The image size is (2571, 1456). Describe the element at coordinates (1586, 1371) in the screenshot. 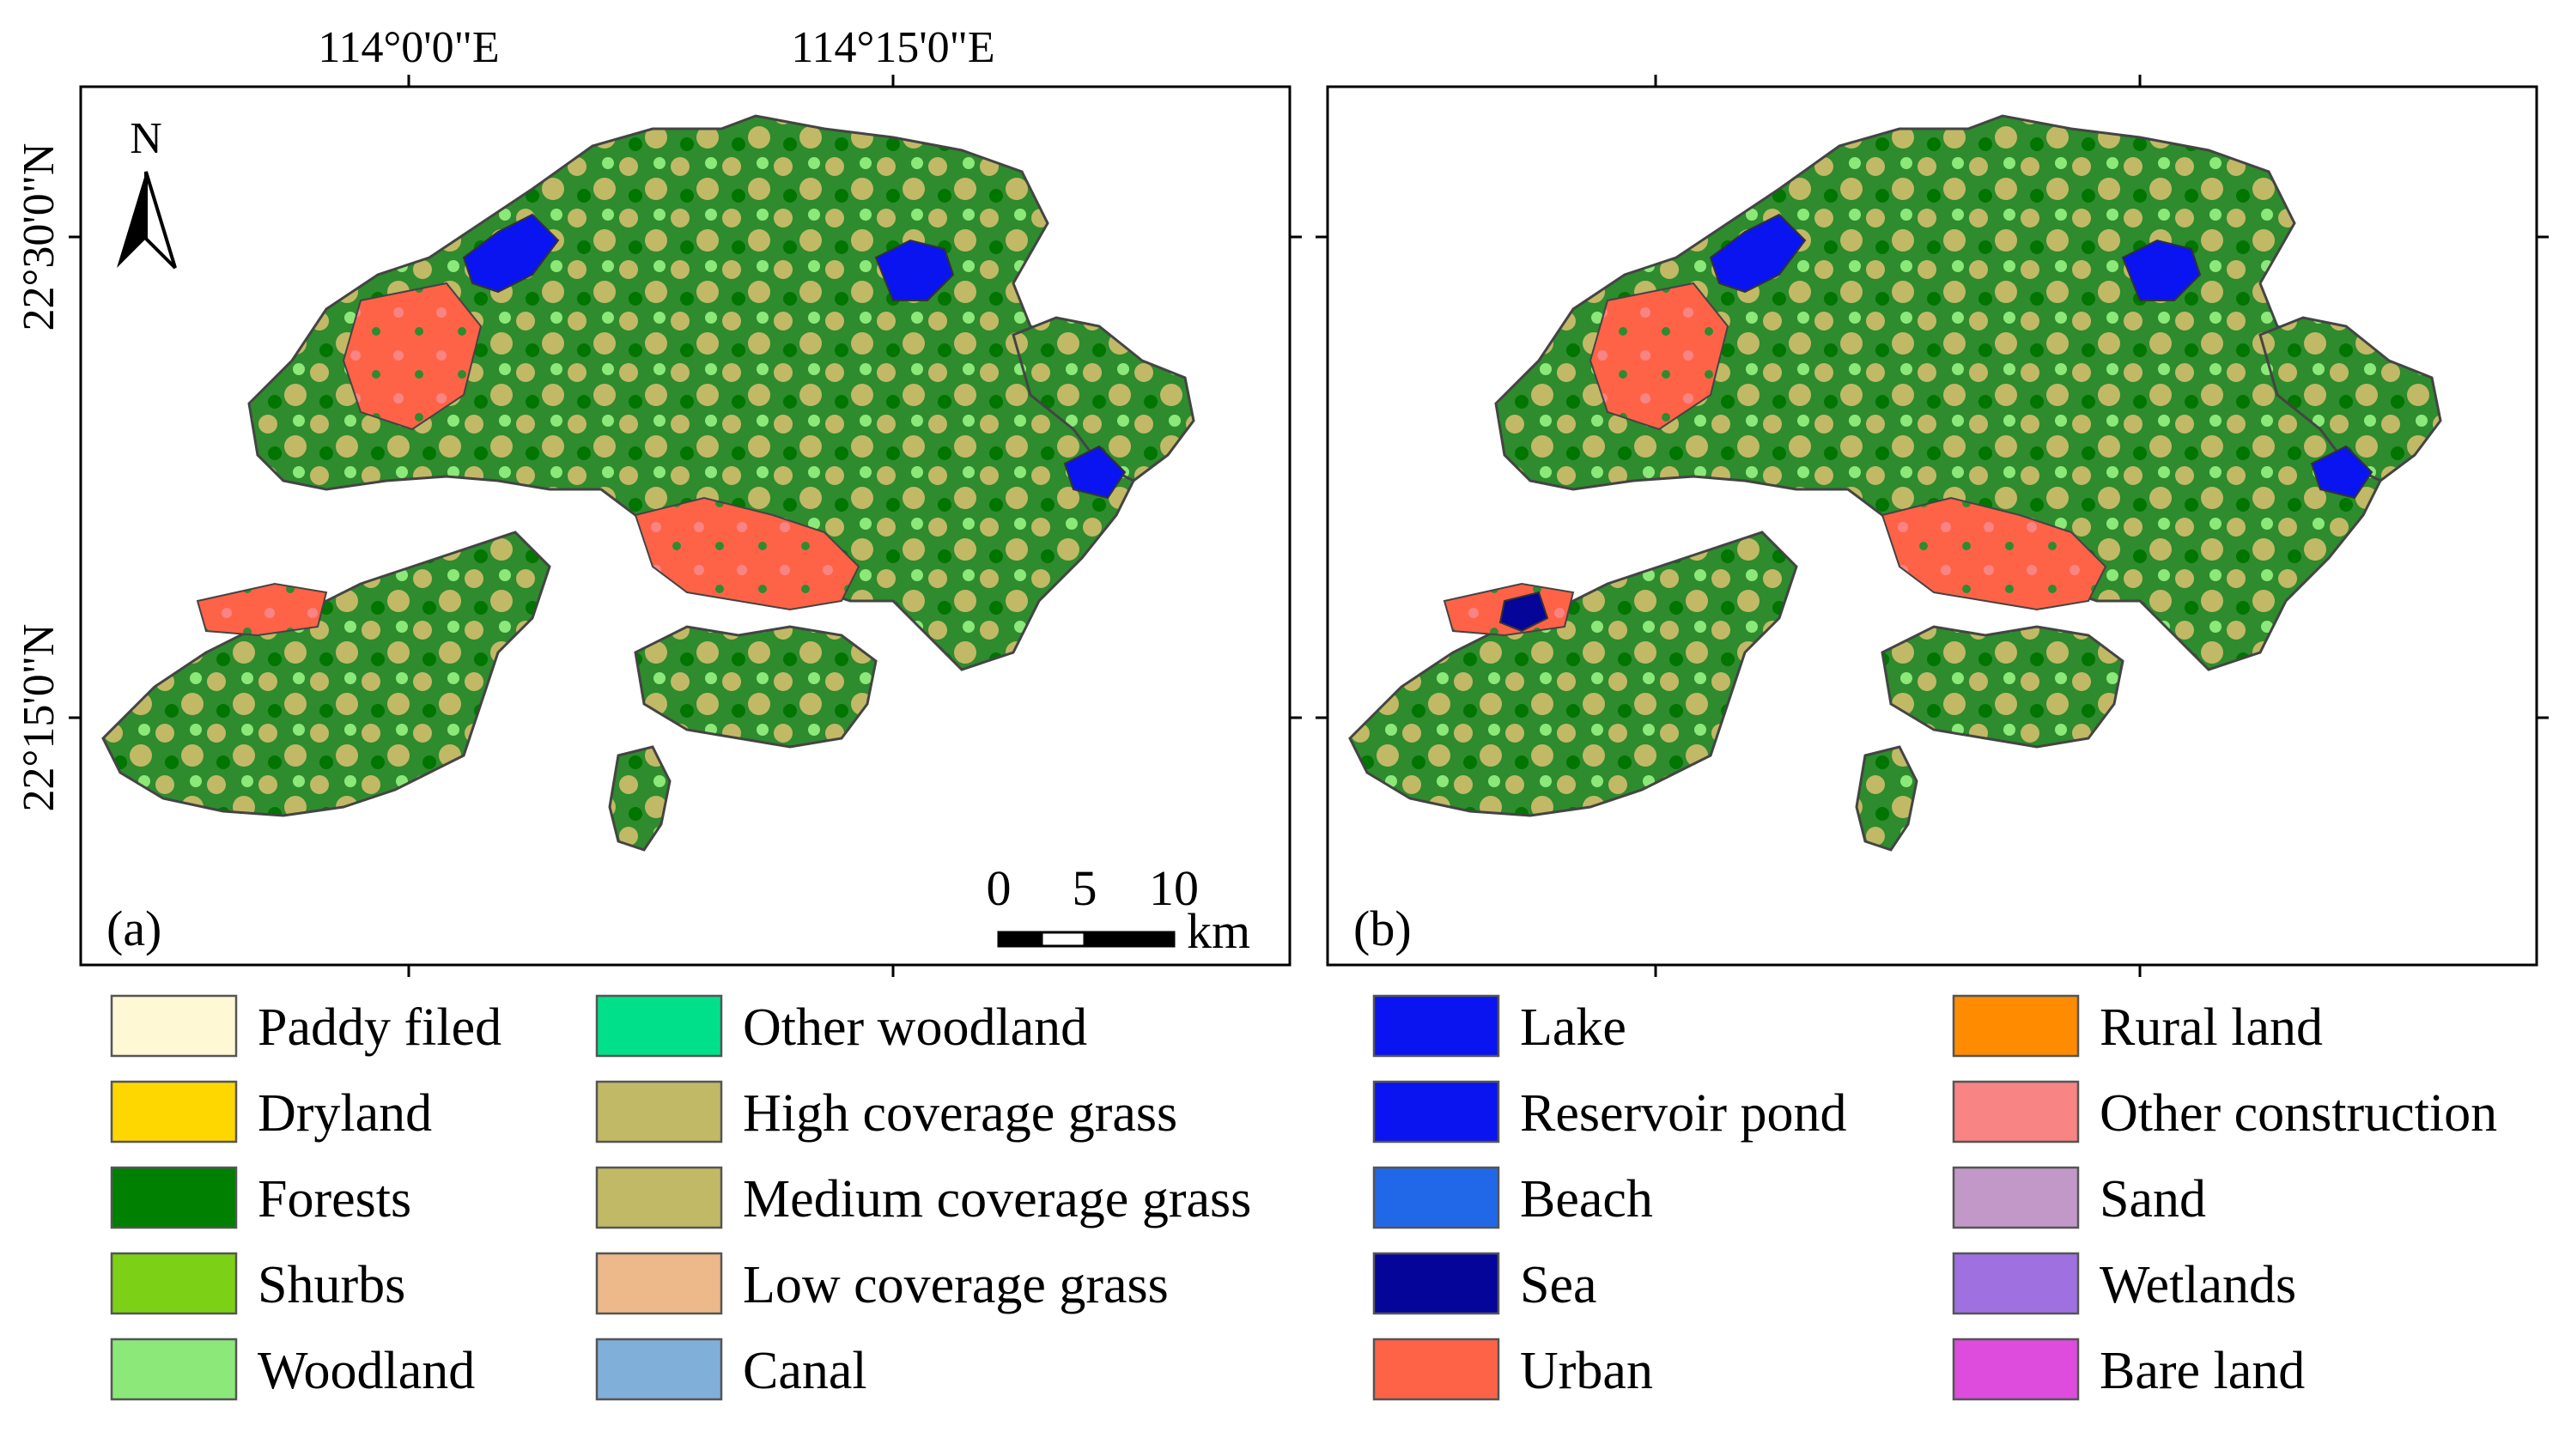

I see `legend-label: Urban` at that location.